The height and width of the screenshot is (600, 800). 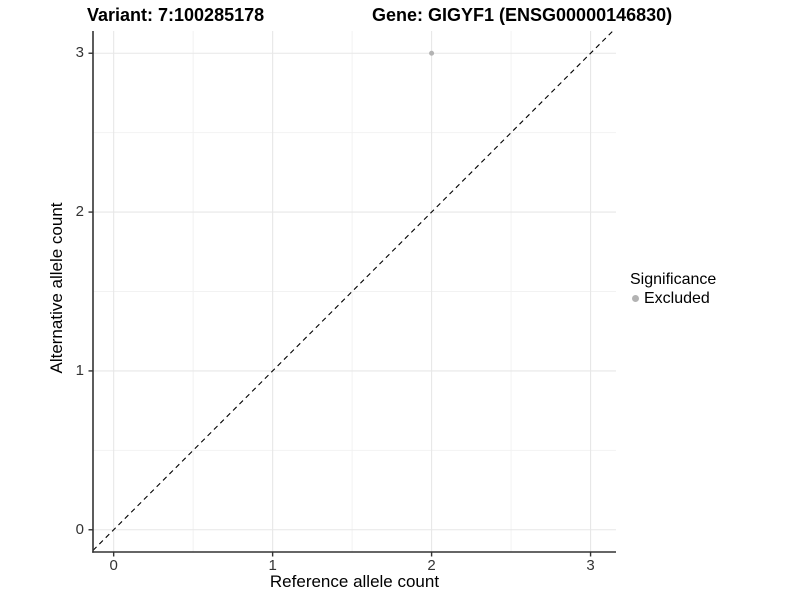 I want to click on y-tick-label-0: 0, so click(x=79, y=529).